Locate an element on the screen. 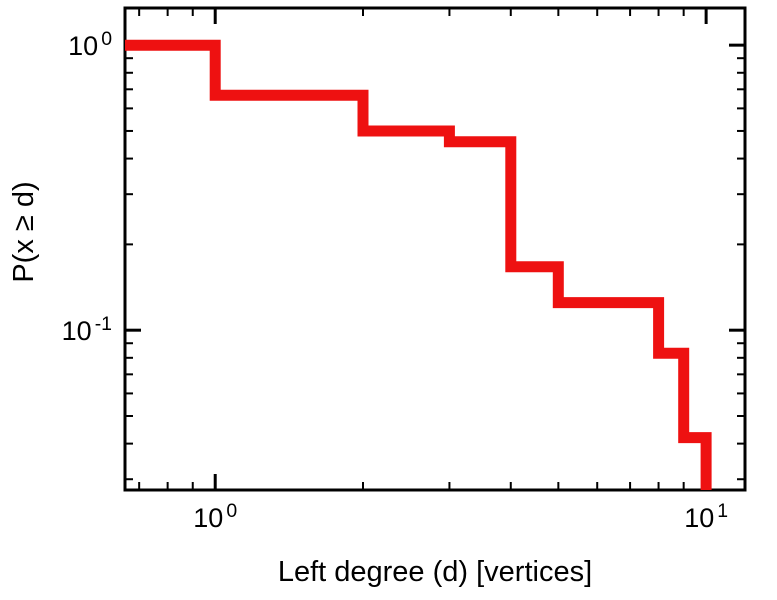 The image size is (777, 600). y-axis-label-text: P(x ≥ d) is located at coordinates (24, 232).